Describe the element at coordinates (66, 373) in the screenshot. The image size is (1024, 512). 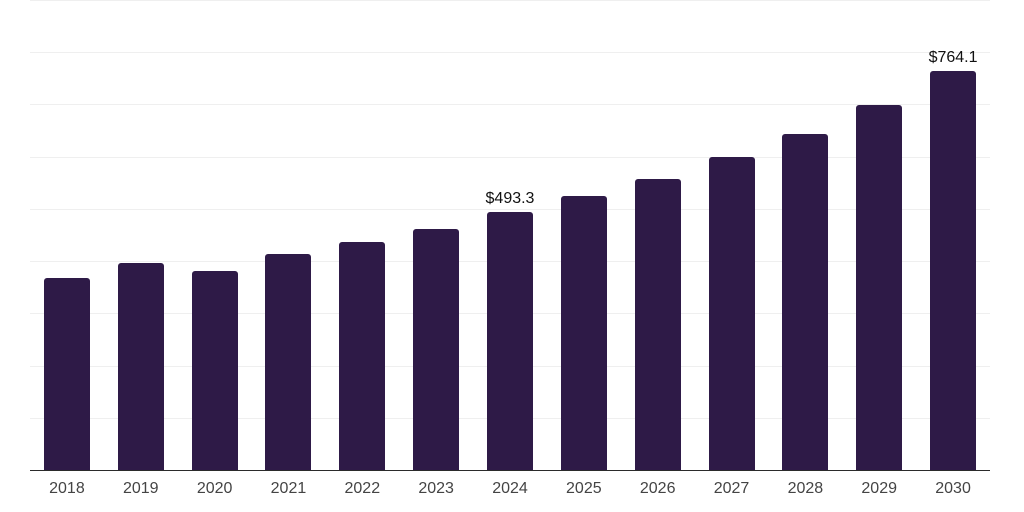
I see `bar-2018` at that location.